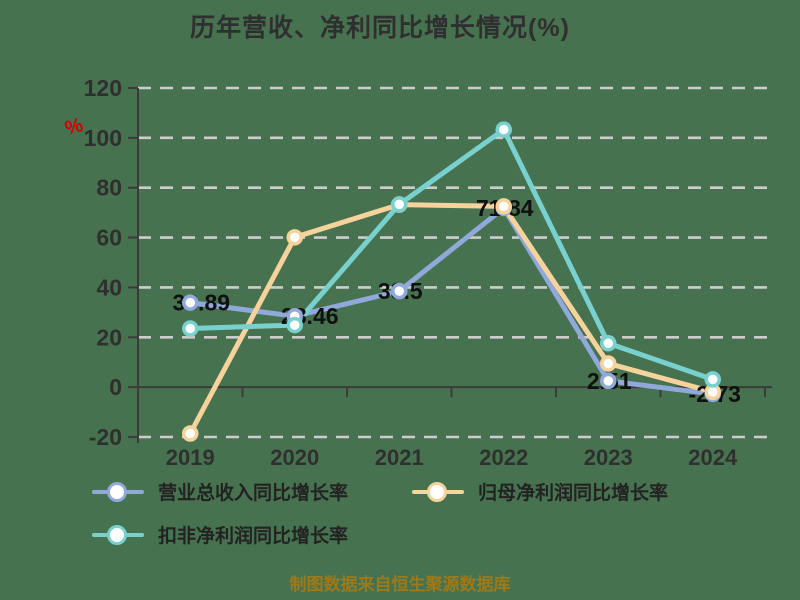 Image resolution: width=800 pixels, height=600 pixels. Describe the element at coordinates (109, 188) in the screenshot. I see `svg-text: 80` at that location.